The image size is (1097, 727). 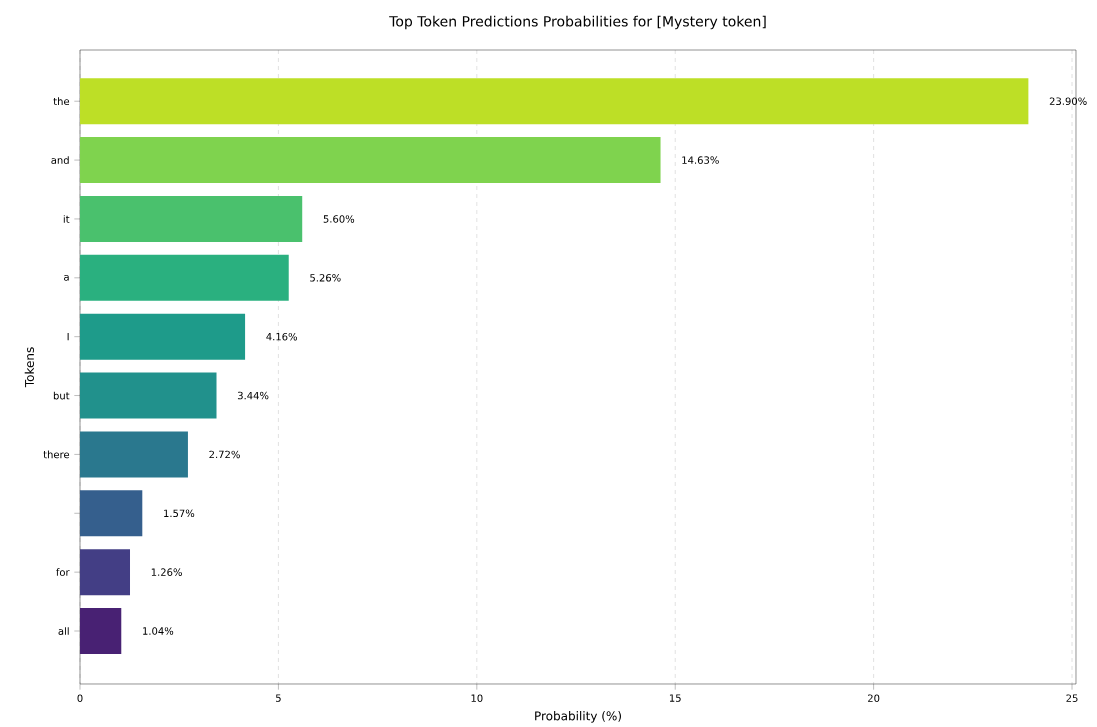 I want to click on x-tick-label: 10, so click(x=477, y=698).